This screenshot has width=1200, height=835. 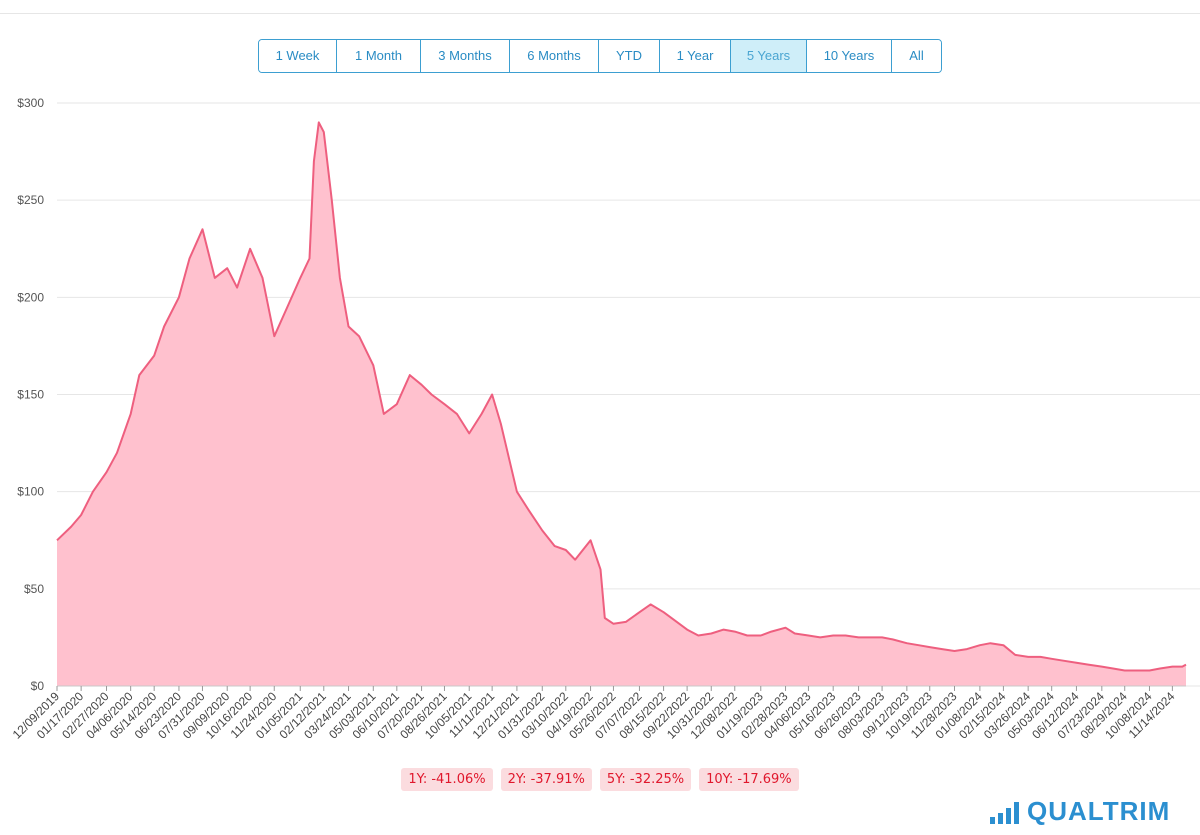 I want to click on bar-chart-icon, so click(x=1004, y=813).